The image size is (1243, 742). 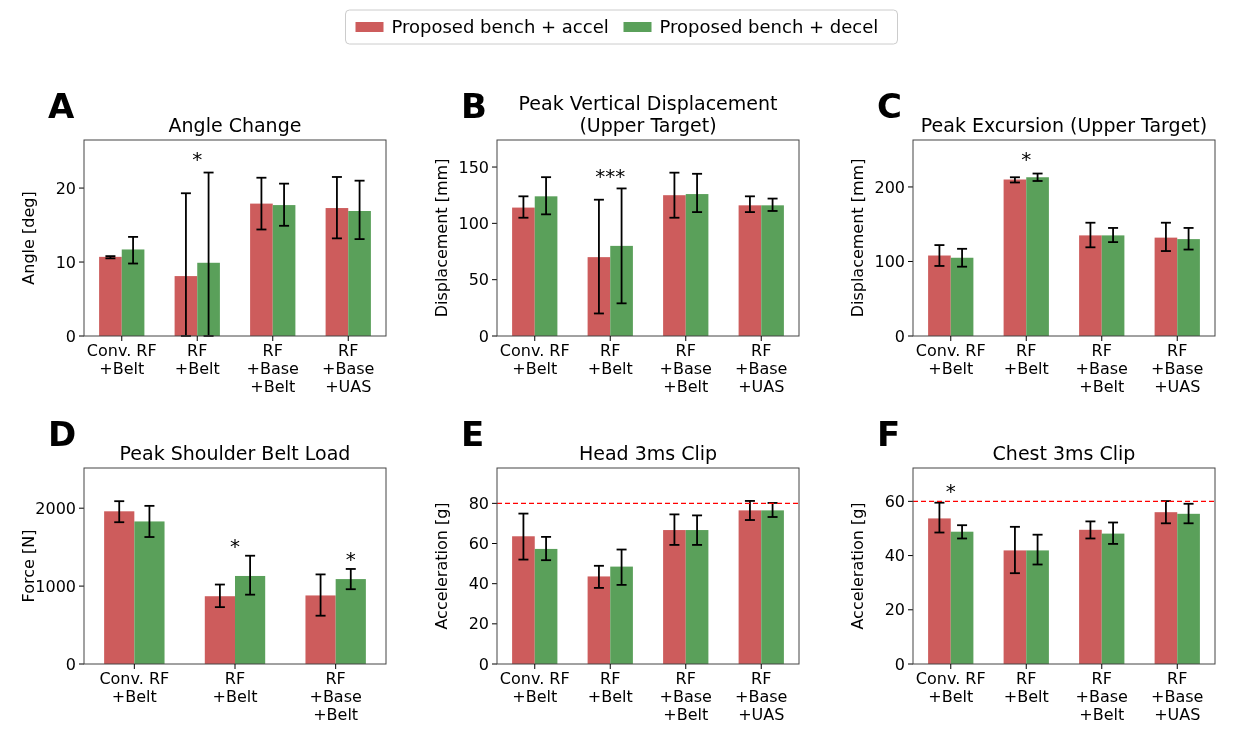 I want to click on annotation: ***, so click(x=610, y=176).